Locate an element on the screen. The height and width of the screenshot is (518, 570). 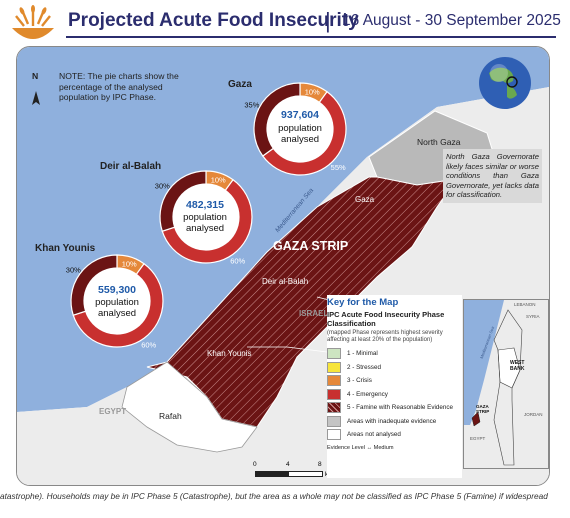
header-rule is located at coordinates (311, 37).